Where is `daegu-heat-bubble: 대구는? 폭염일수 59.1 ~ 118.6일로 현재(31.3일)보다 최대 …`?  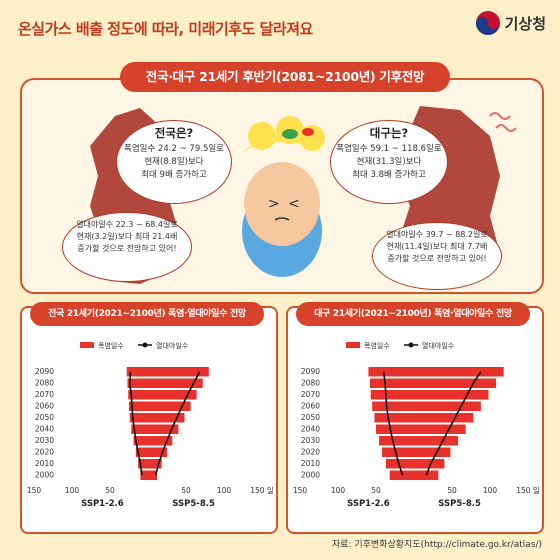
daegu-heat-bubble: 대구는? 폭염일수 59.1 ~ 118.6일로 현재(31.3일)보다 최대 … is located at coordinates (389, 162).